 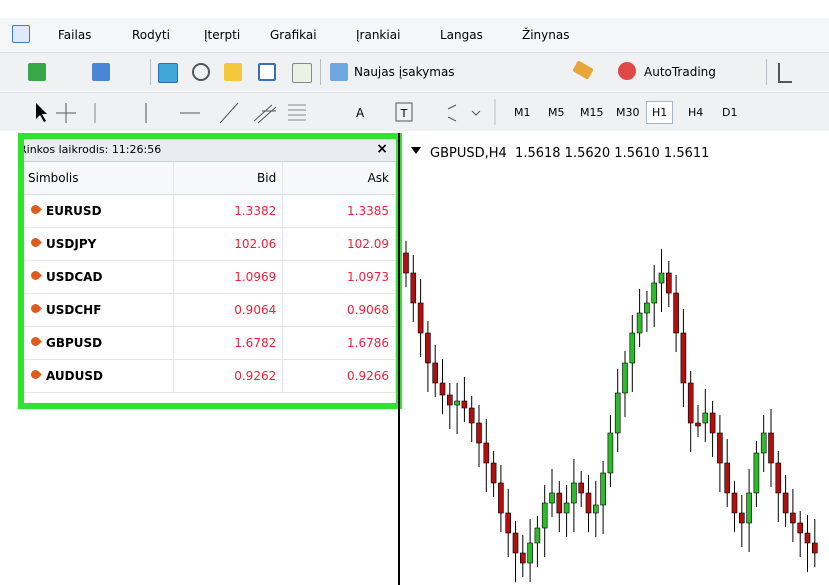 I want to click on price-cell: 1.3385, so click(x=339, y=211).